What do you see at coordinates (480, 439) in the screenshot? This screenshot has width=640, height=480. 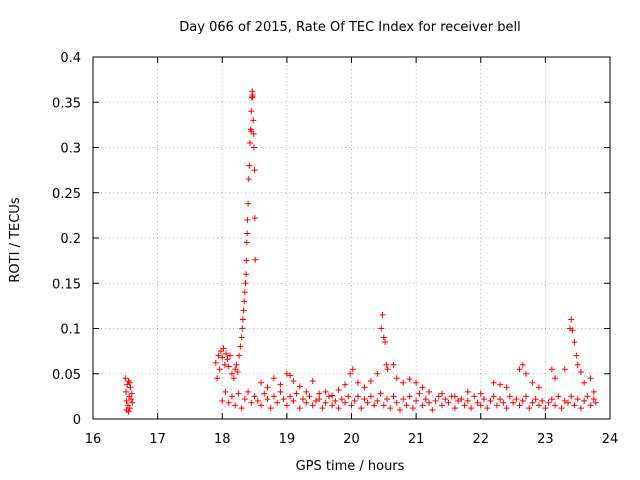 I see `x-tick-label: 22` at bounding box center [480, 439].